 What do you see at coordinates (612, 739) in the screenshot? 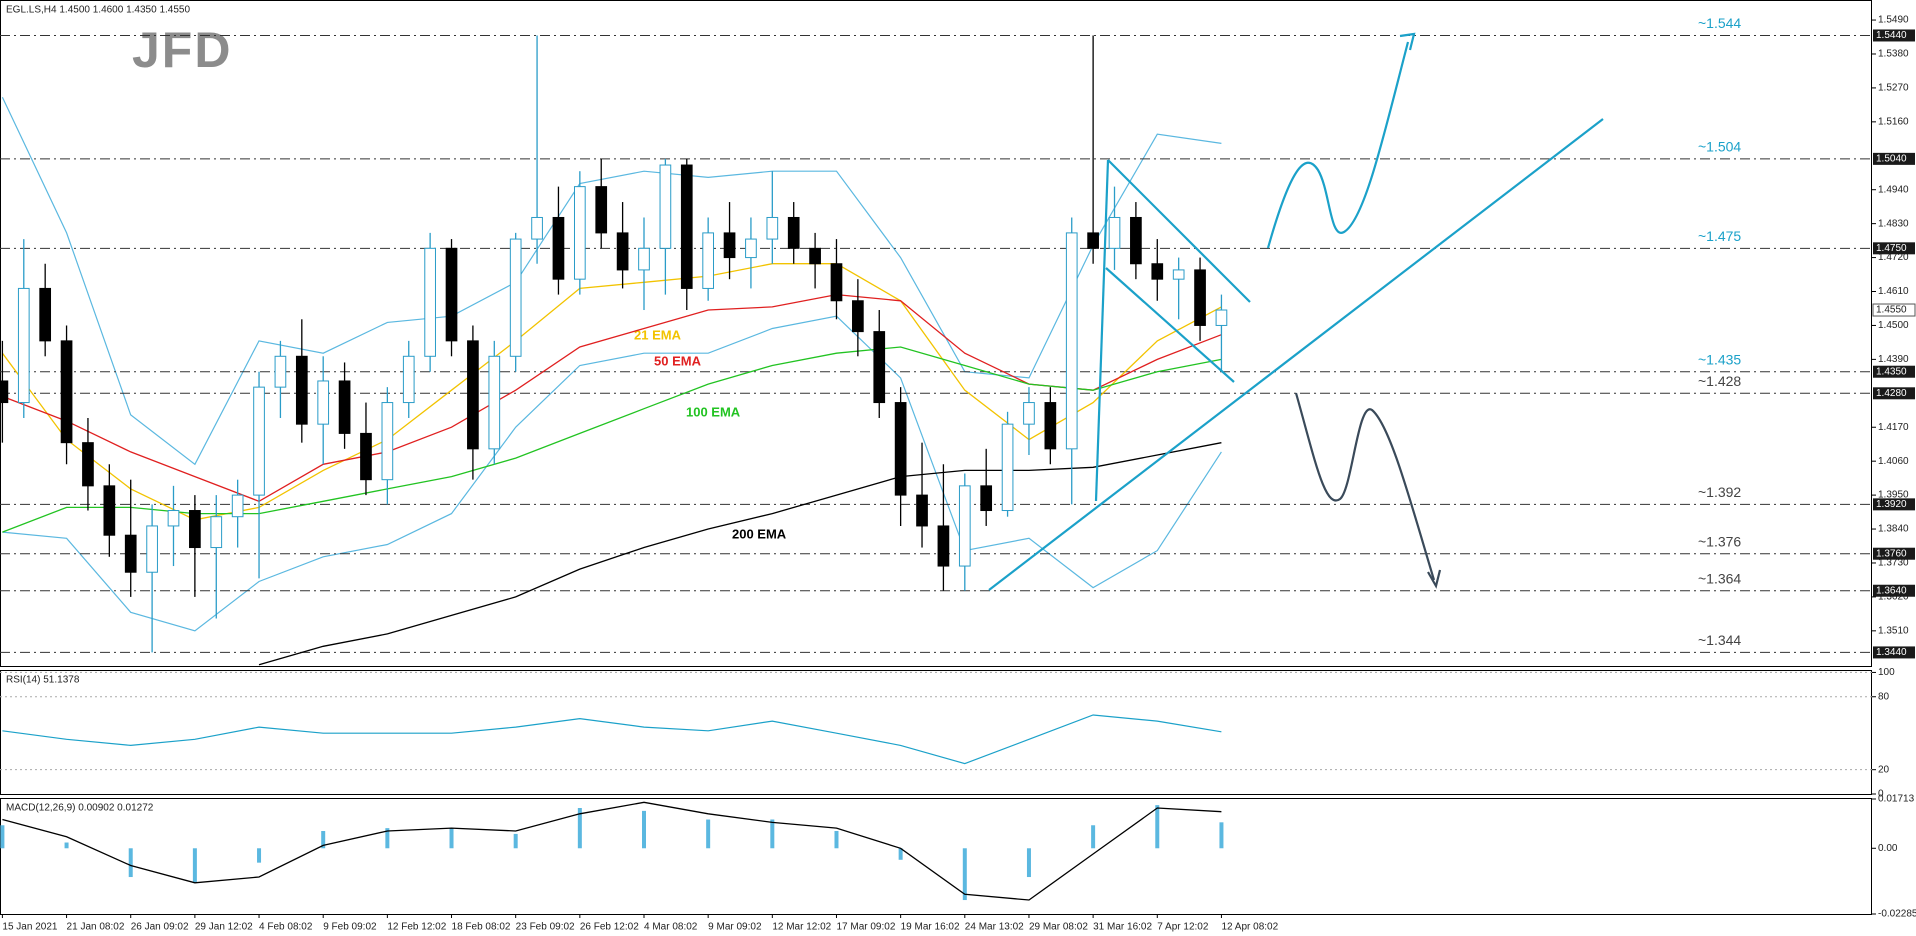
I see `rsi-line` at bounding box center [612, 739].